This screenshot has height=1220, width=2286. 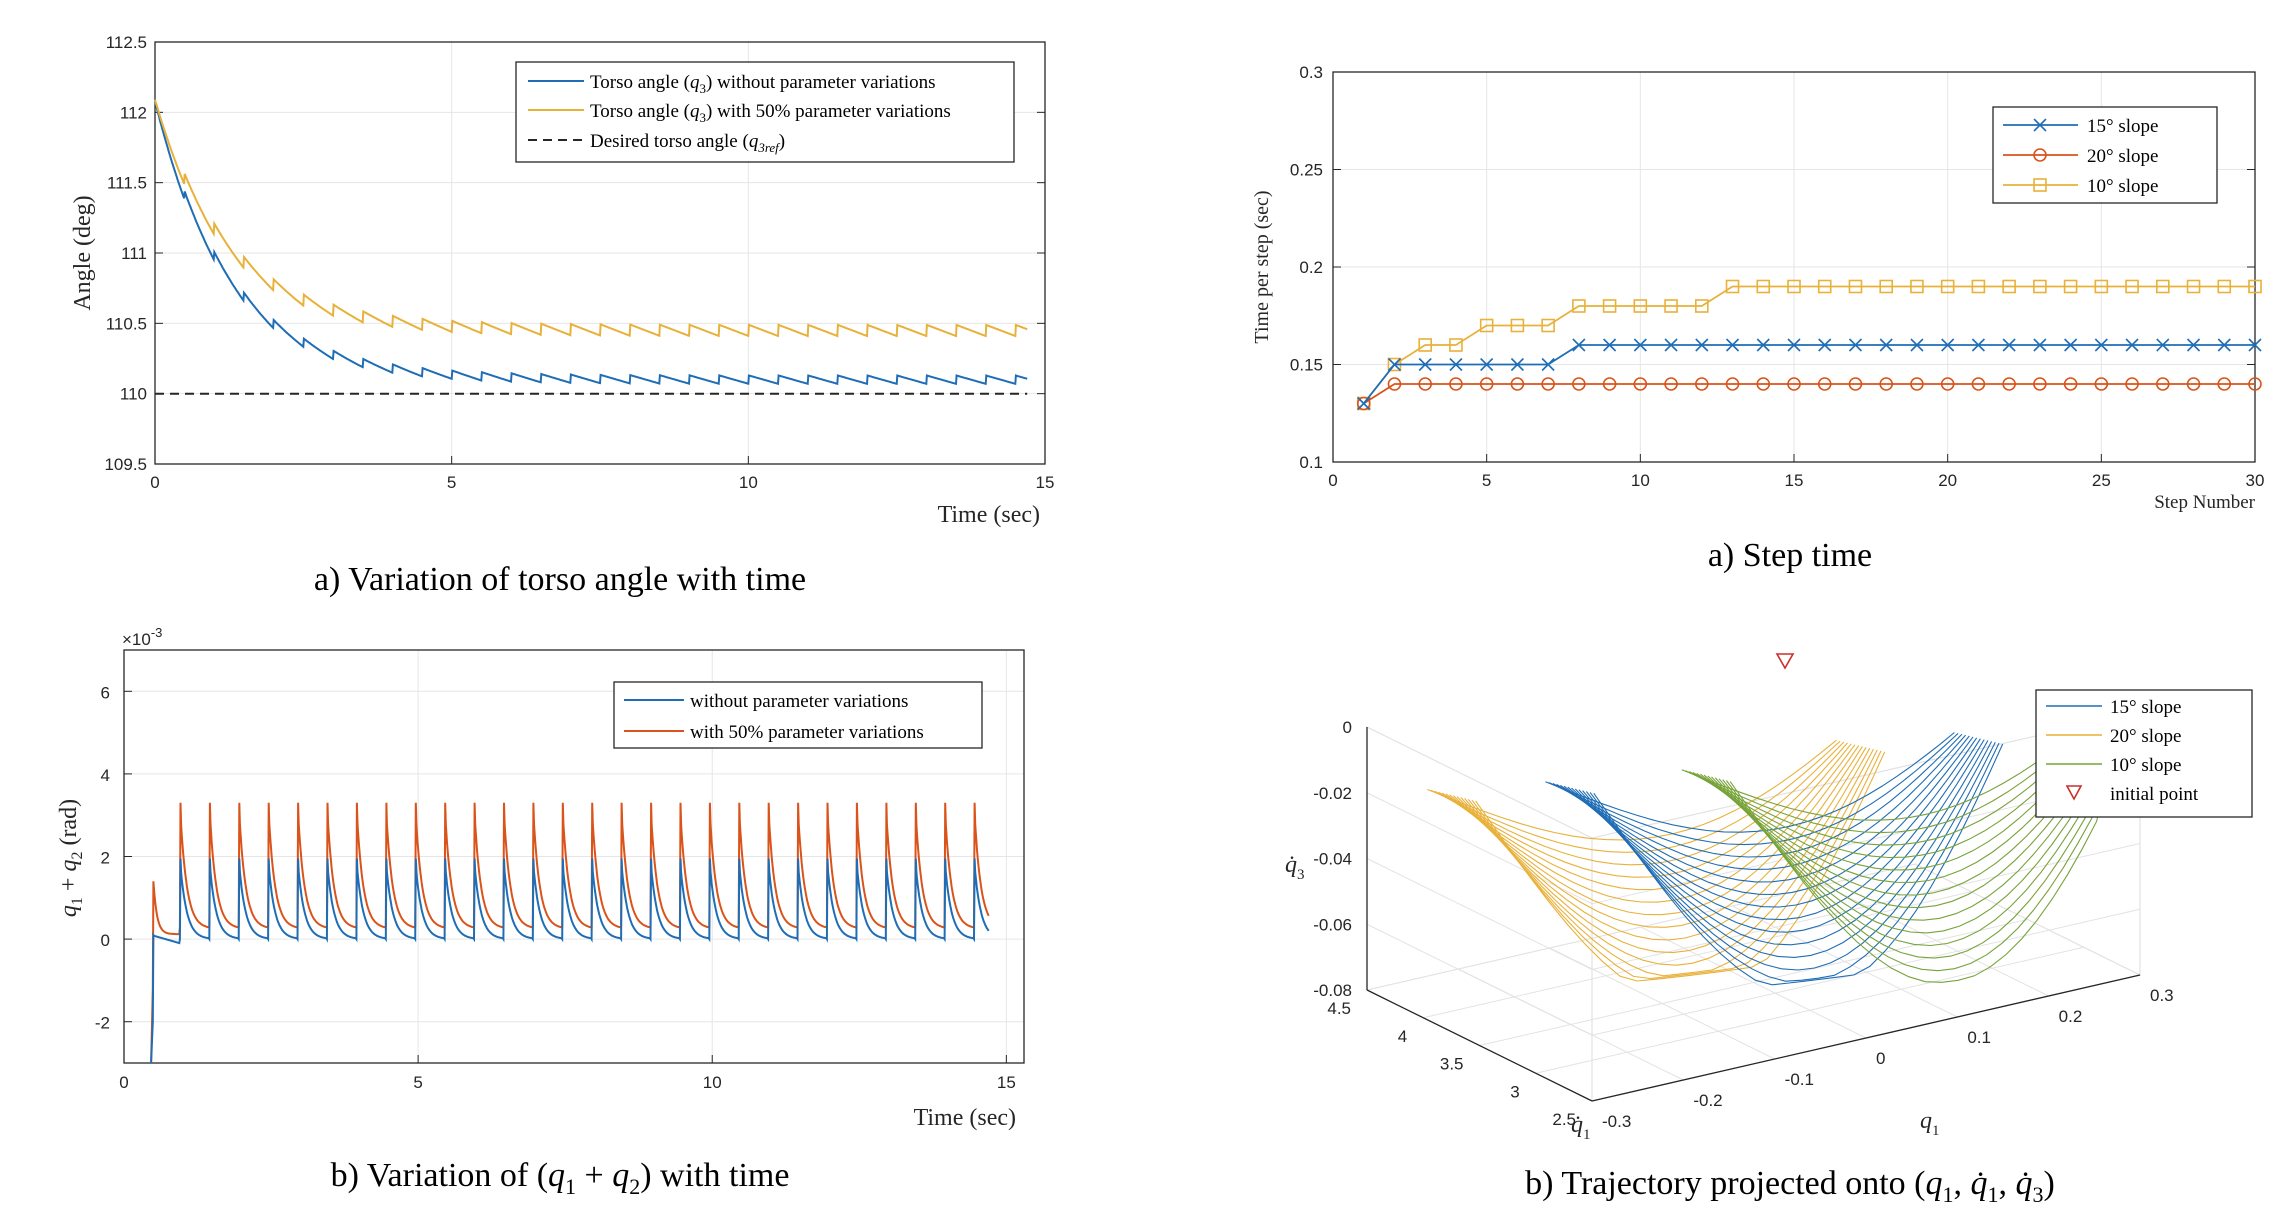 I want to click on torso-y-tick-label: 111, so click(x=134, y=253).